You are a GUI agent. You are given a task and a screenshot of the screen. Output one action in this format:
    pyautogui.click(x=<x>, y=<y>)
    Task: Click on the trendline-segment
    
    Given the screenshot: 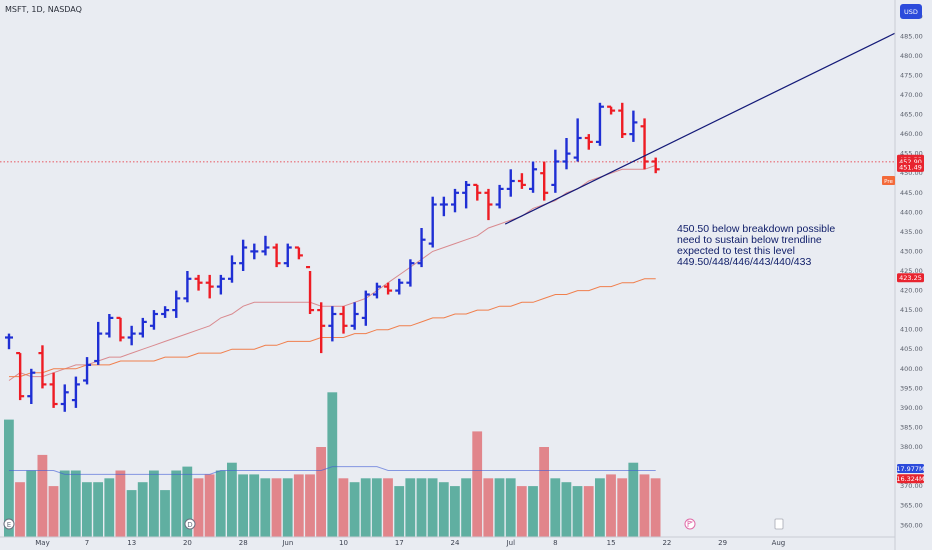 What is the action you would take?
    pyautogui.click(x=700, y=128)
    